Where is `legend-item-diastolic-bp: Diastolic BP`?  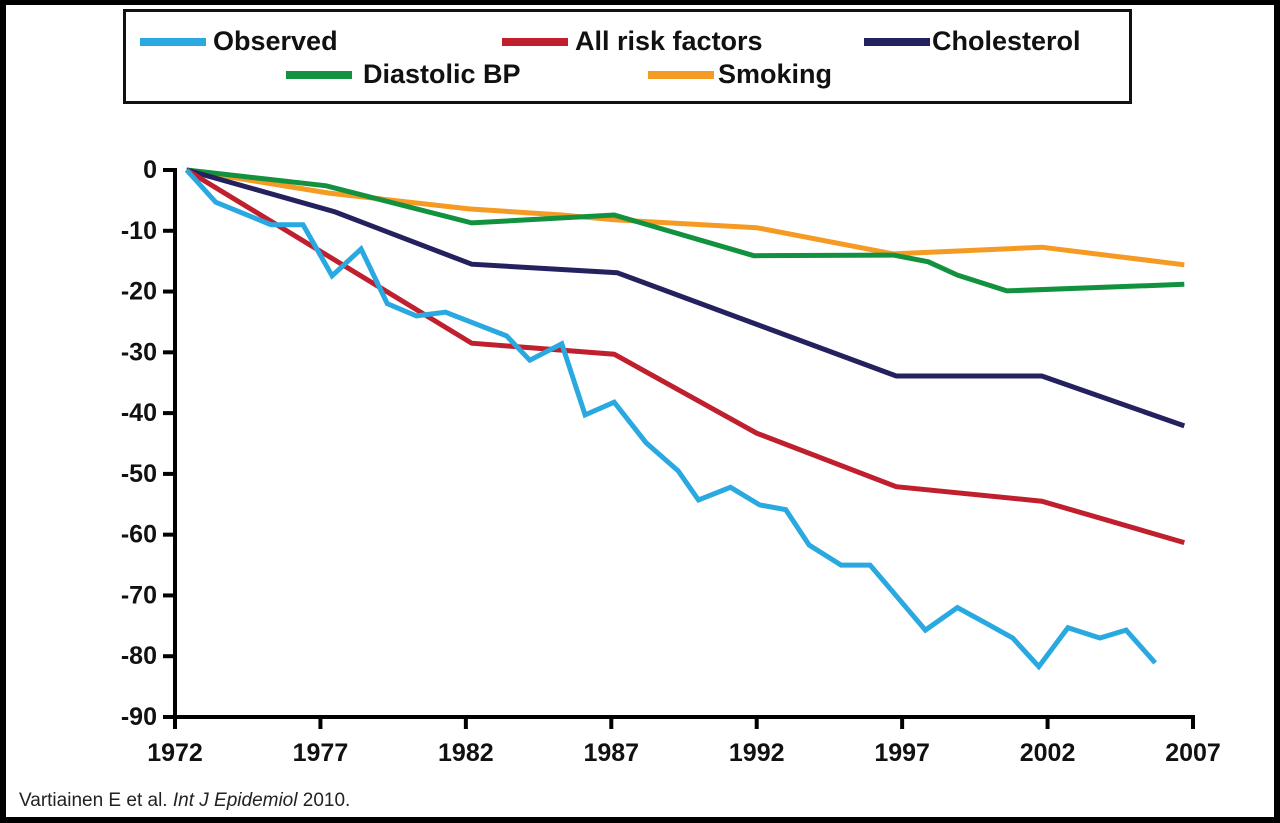 legend-item-diastolic-bp: Diastolic BP is located at coordinates (403, 74).